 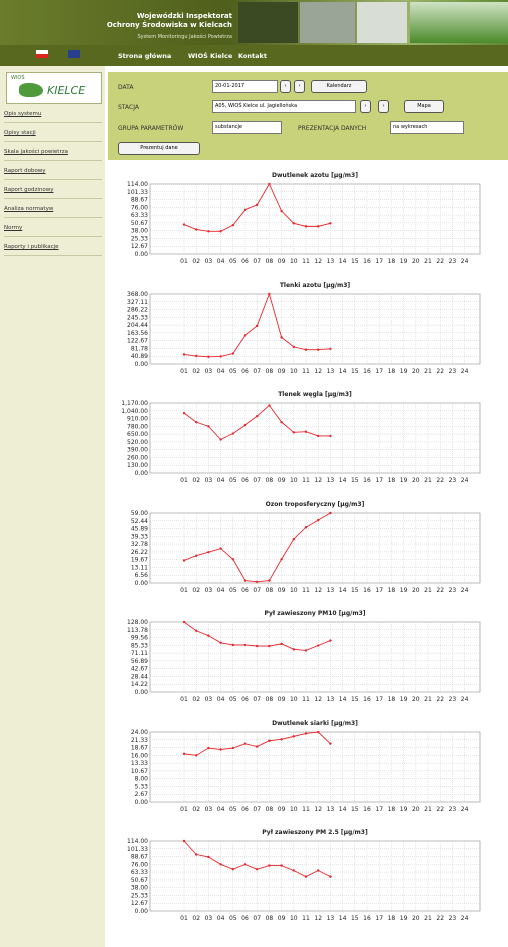 What do you see at coordinates (53, 190) in the screenshot?
I see `sidebar-link: Raport godzinowy` at bounding box center [53, 190].